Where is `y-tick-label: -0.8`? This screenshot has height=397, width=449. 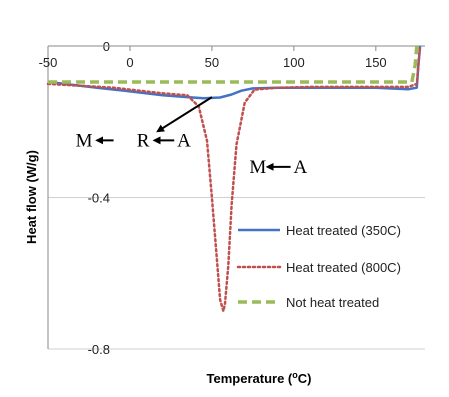 y-tick-label: -0.8 is located at coordinates (99, 349).